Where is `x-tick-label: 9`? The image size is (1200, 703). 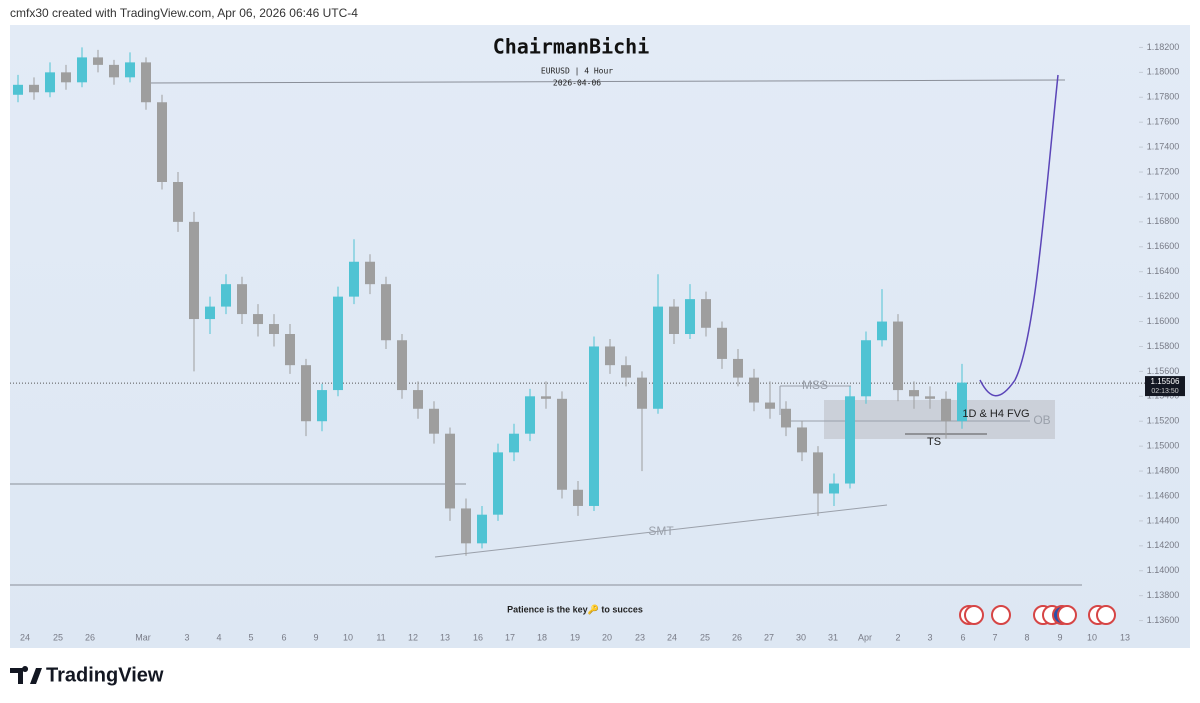
x-tick-label: 9 is located at coordinates (1059, 637).